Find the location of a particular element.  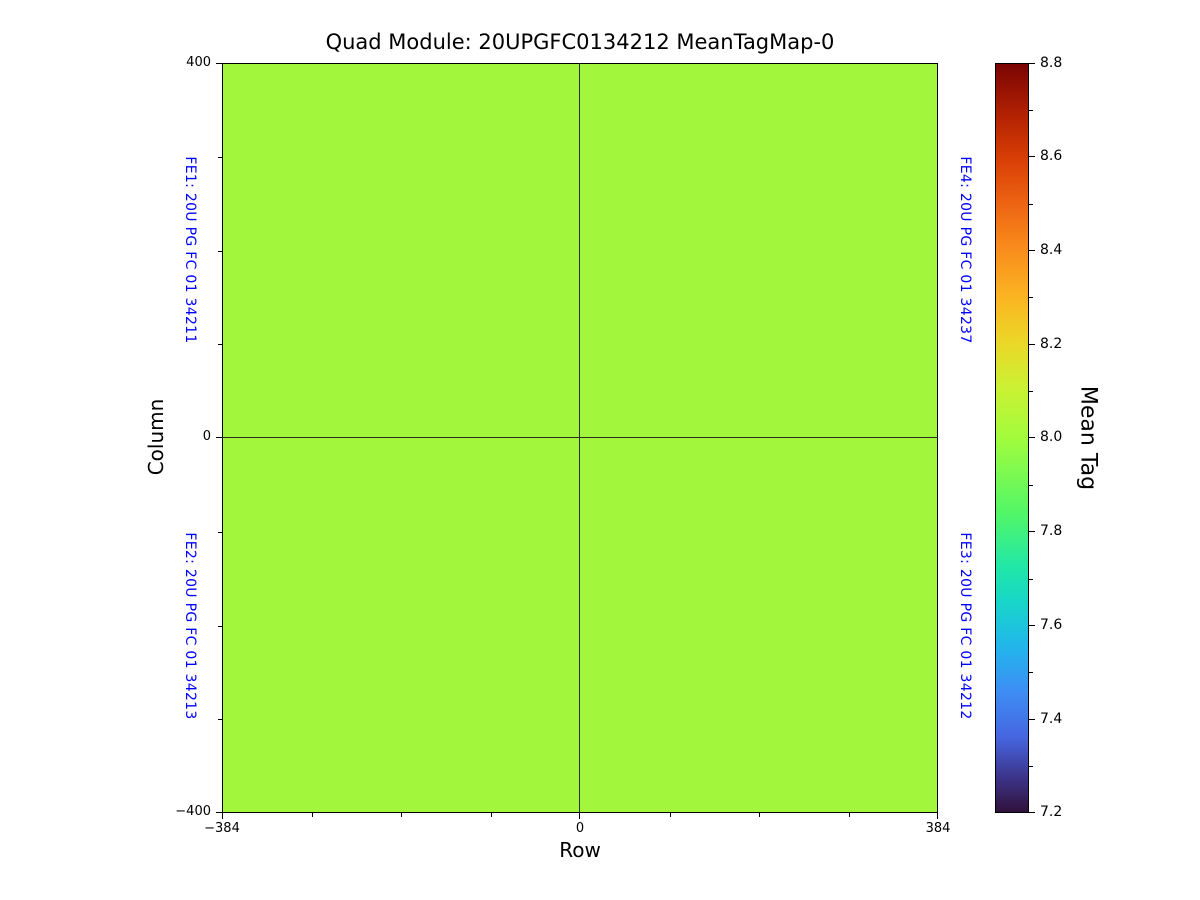

y-axis-tick-label: 0 is located at coordinates (206, 436).